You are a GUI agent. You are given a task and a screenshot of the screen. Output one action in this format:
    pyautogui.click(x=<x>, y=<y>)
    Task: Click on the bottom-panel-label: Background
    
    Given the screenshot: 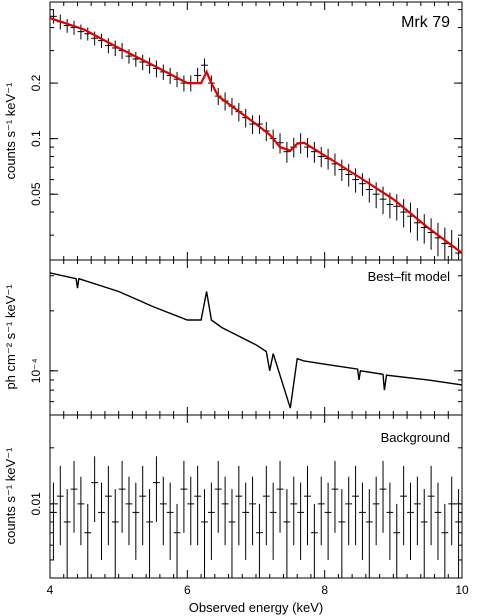 What is the action you would take?
    pyautogui.click(x=415, y=437)
    